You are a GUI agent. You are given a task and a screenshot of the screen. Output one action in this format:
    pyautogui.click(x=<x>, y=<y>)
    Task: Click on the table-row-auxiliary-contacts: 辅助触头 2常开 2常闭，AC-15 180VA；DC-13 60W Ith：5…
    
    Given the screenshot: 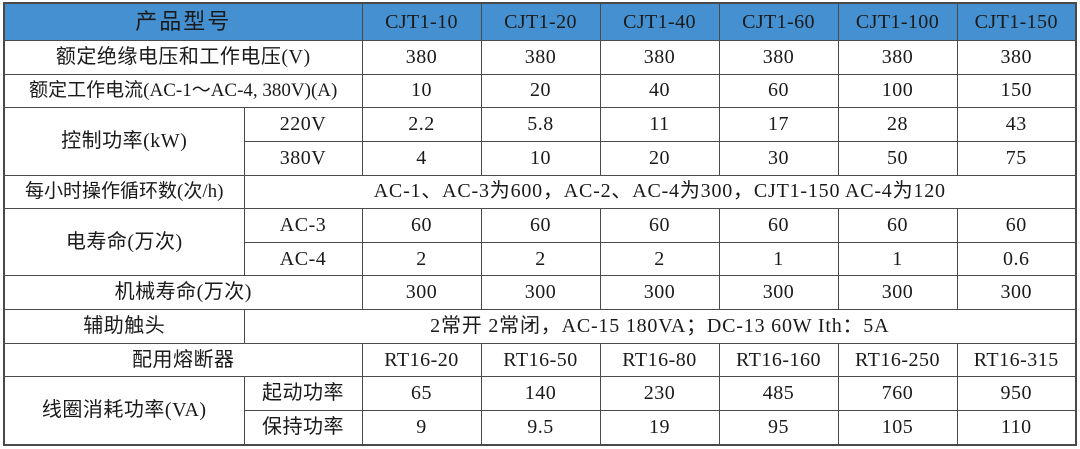 What is the action you would take?
    pyautogui.click(x=540, y=326)
    